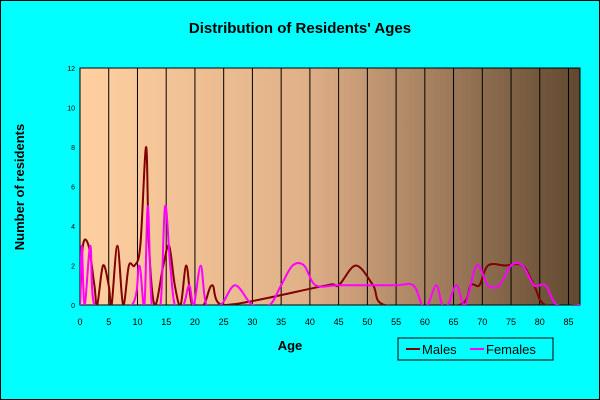  Describe the element at coordinates (511, 349) in the screenshot. I see `legend-label-females: Females` at that location.